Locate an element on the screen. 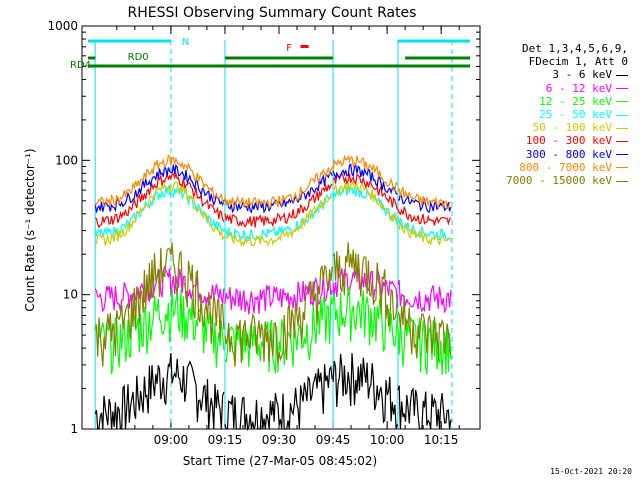  flag-label-n: N is located at coordinates (185, 42).